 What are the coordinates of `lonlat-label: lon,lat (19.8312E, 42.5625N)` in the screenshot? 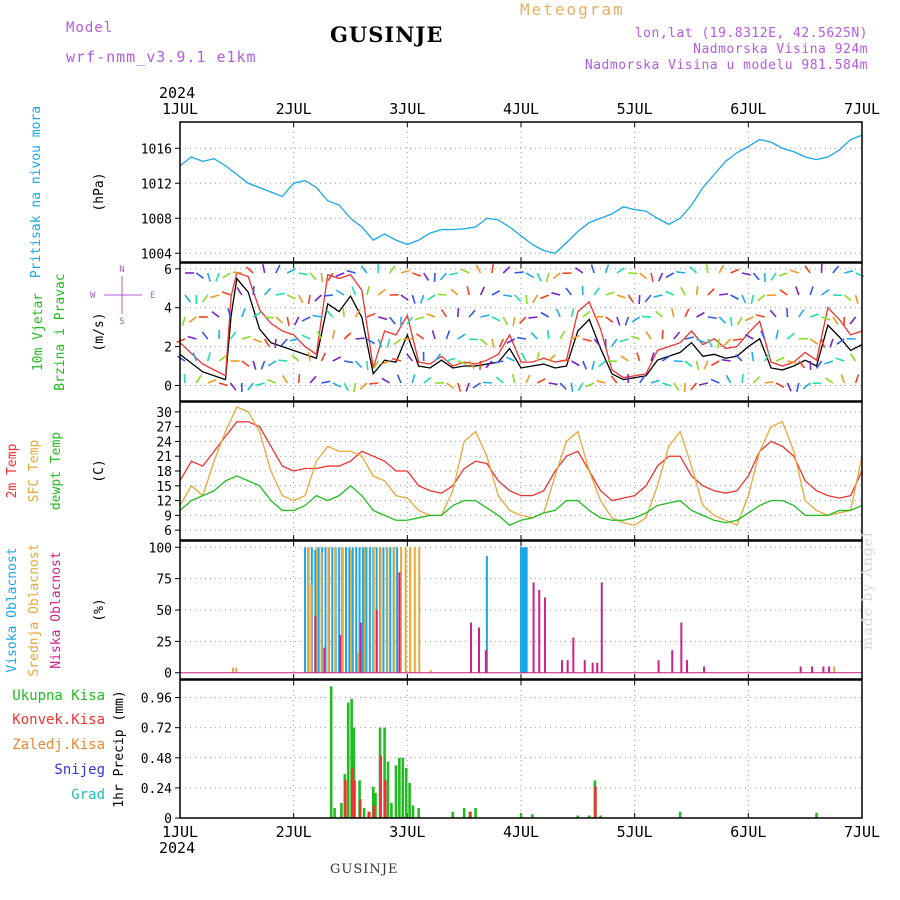 It's located at (751, 33).